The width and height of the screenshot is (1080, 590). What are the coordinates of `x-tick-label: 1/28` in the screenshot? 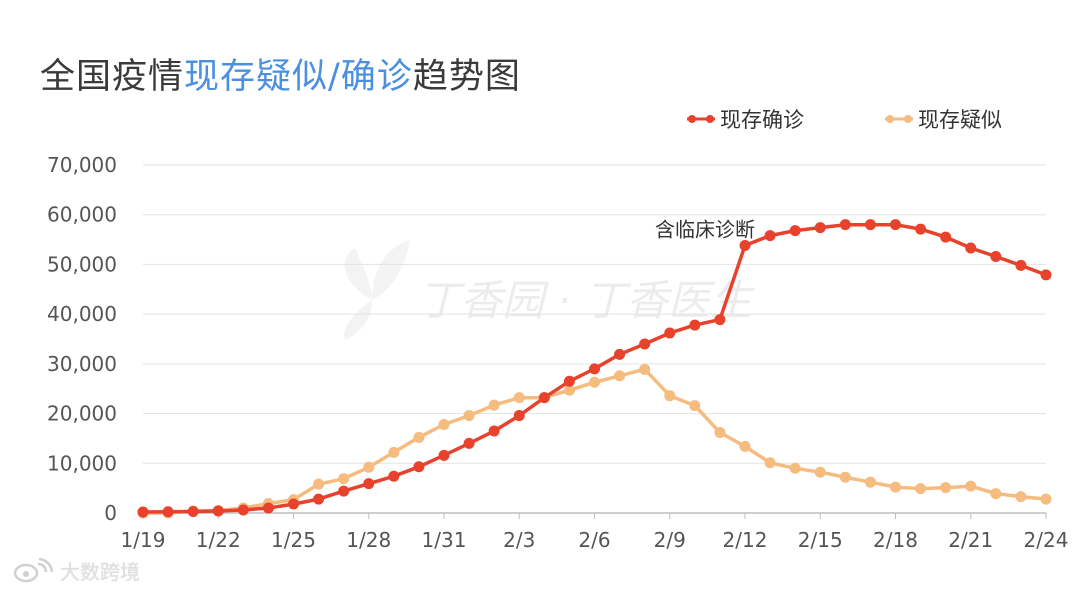 It's located at (368, 540).